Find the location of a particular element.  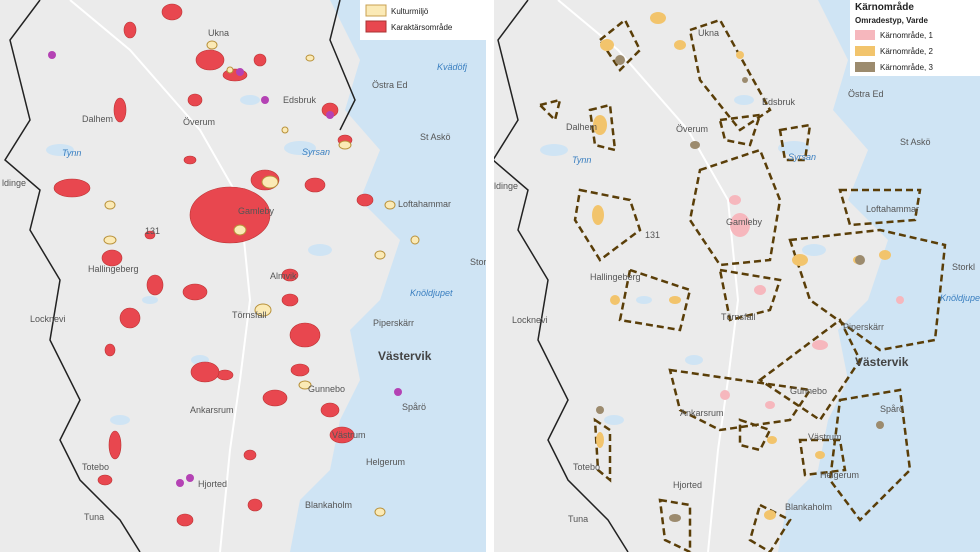

legend-label: Kärnområde, 3 is located at coordinates (906, 67).